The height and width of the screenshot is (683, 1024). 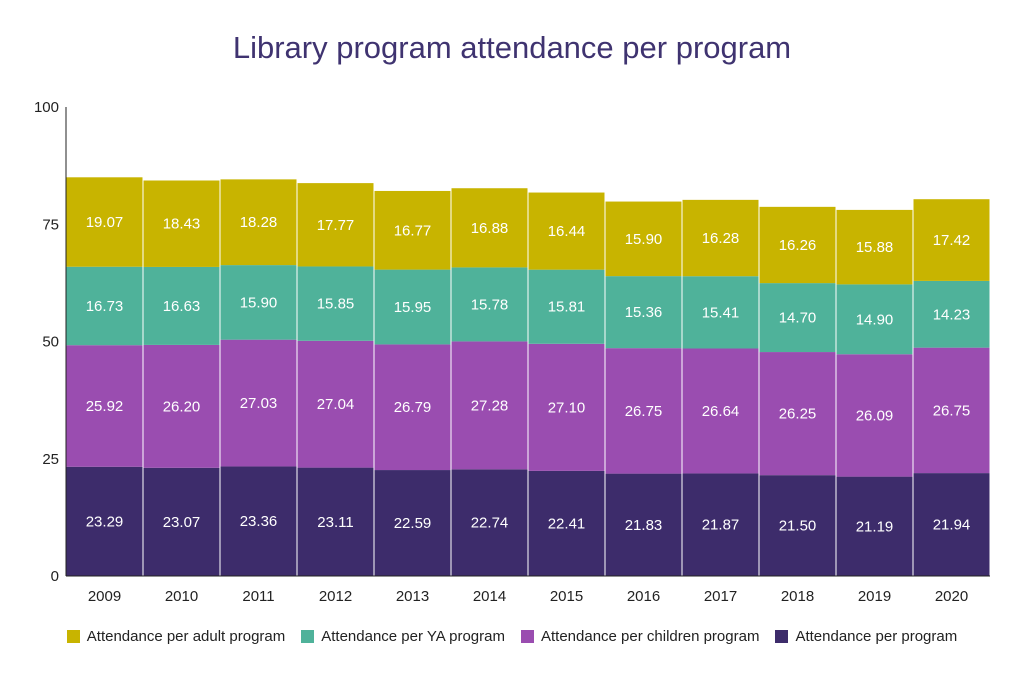 I want to click on bar-value-label: 26.20, so click(x=182, y=406).